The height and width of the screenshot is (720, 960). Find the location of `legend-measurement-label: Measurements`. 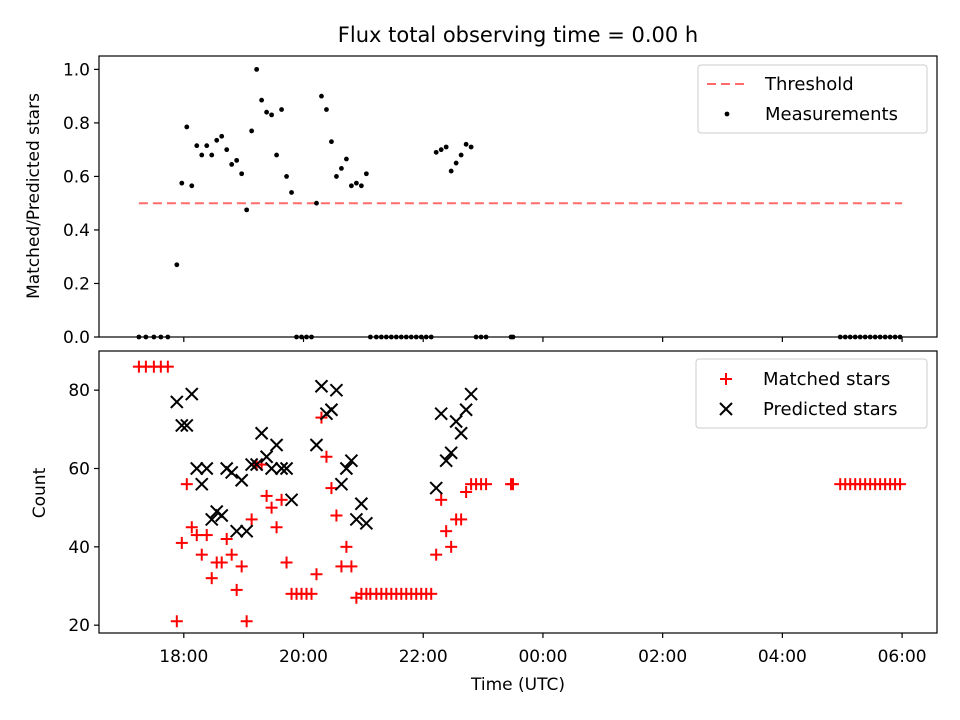

legend-measurement-label: Measurements is located at coordinates (831, 114).